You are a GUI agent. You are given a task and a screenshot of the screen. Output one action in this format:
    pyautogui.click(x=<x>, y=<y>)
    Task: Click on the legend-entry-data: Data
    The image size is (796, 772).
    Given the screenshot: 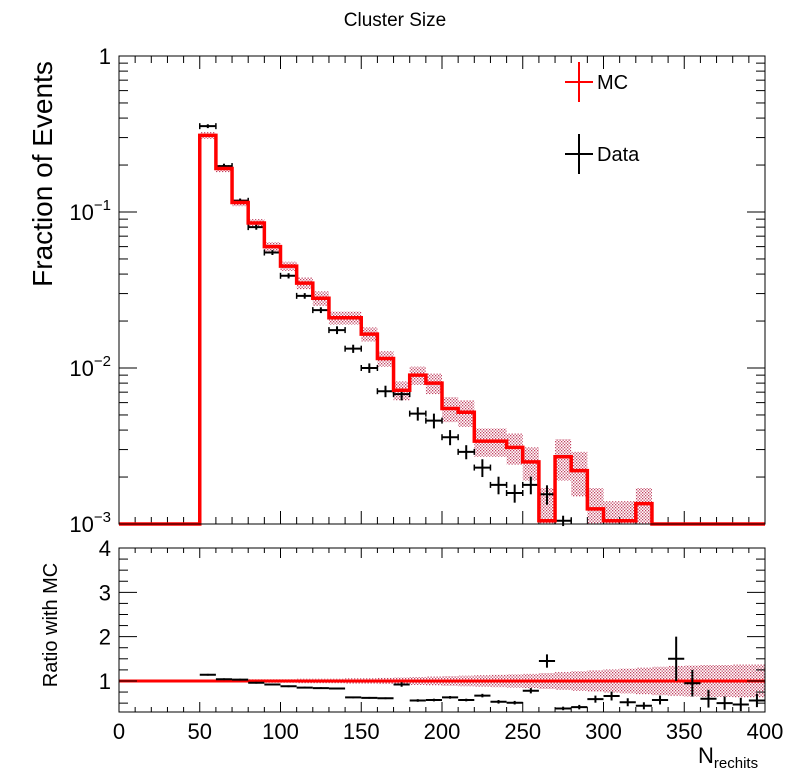 What is the action you would take?
    pyautogui.click(x=602, y=154)
    